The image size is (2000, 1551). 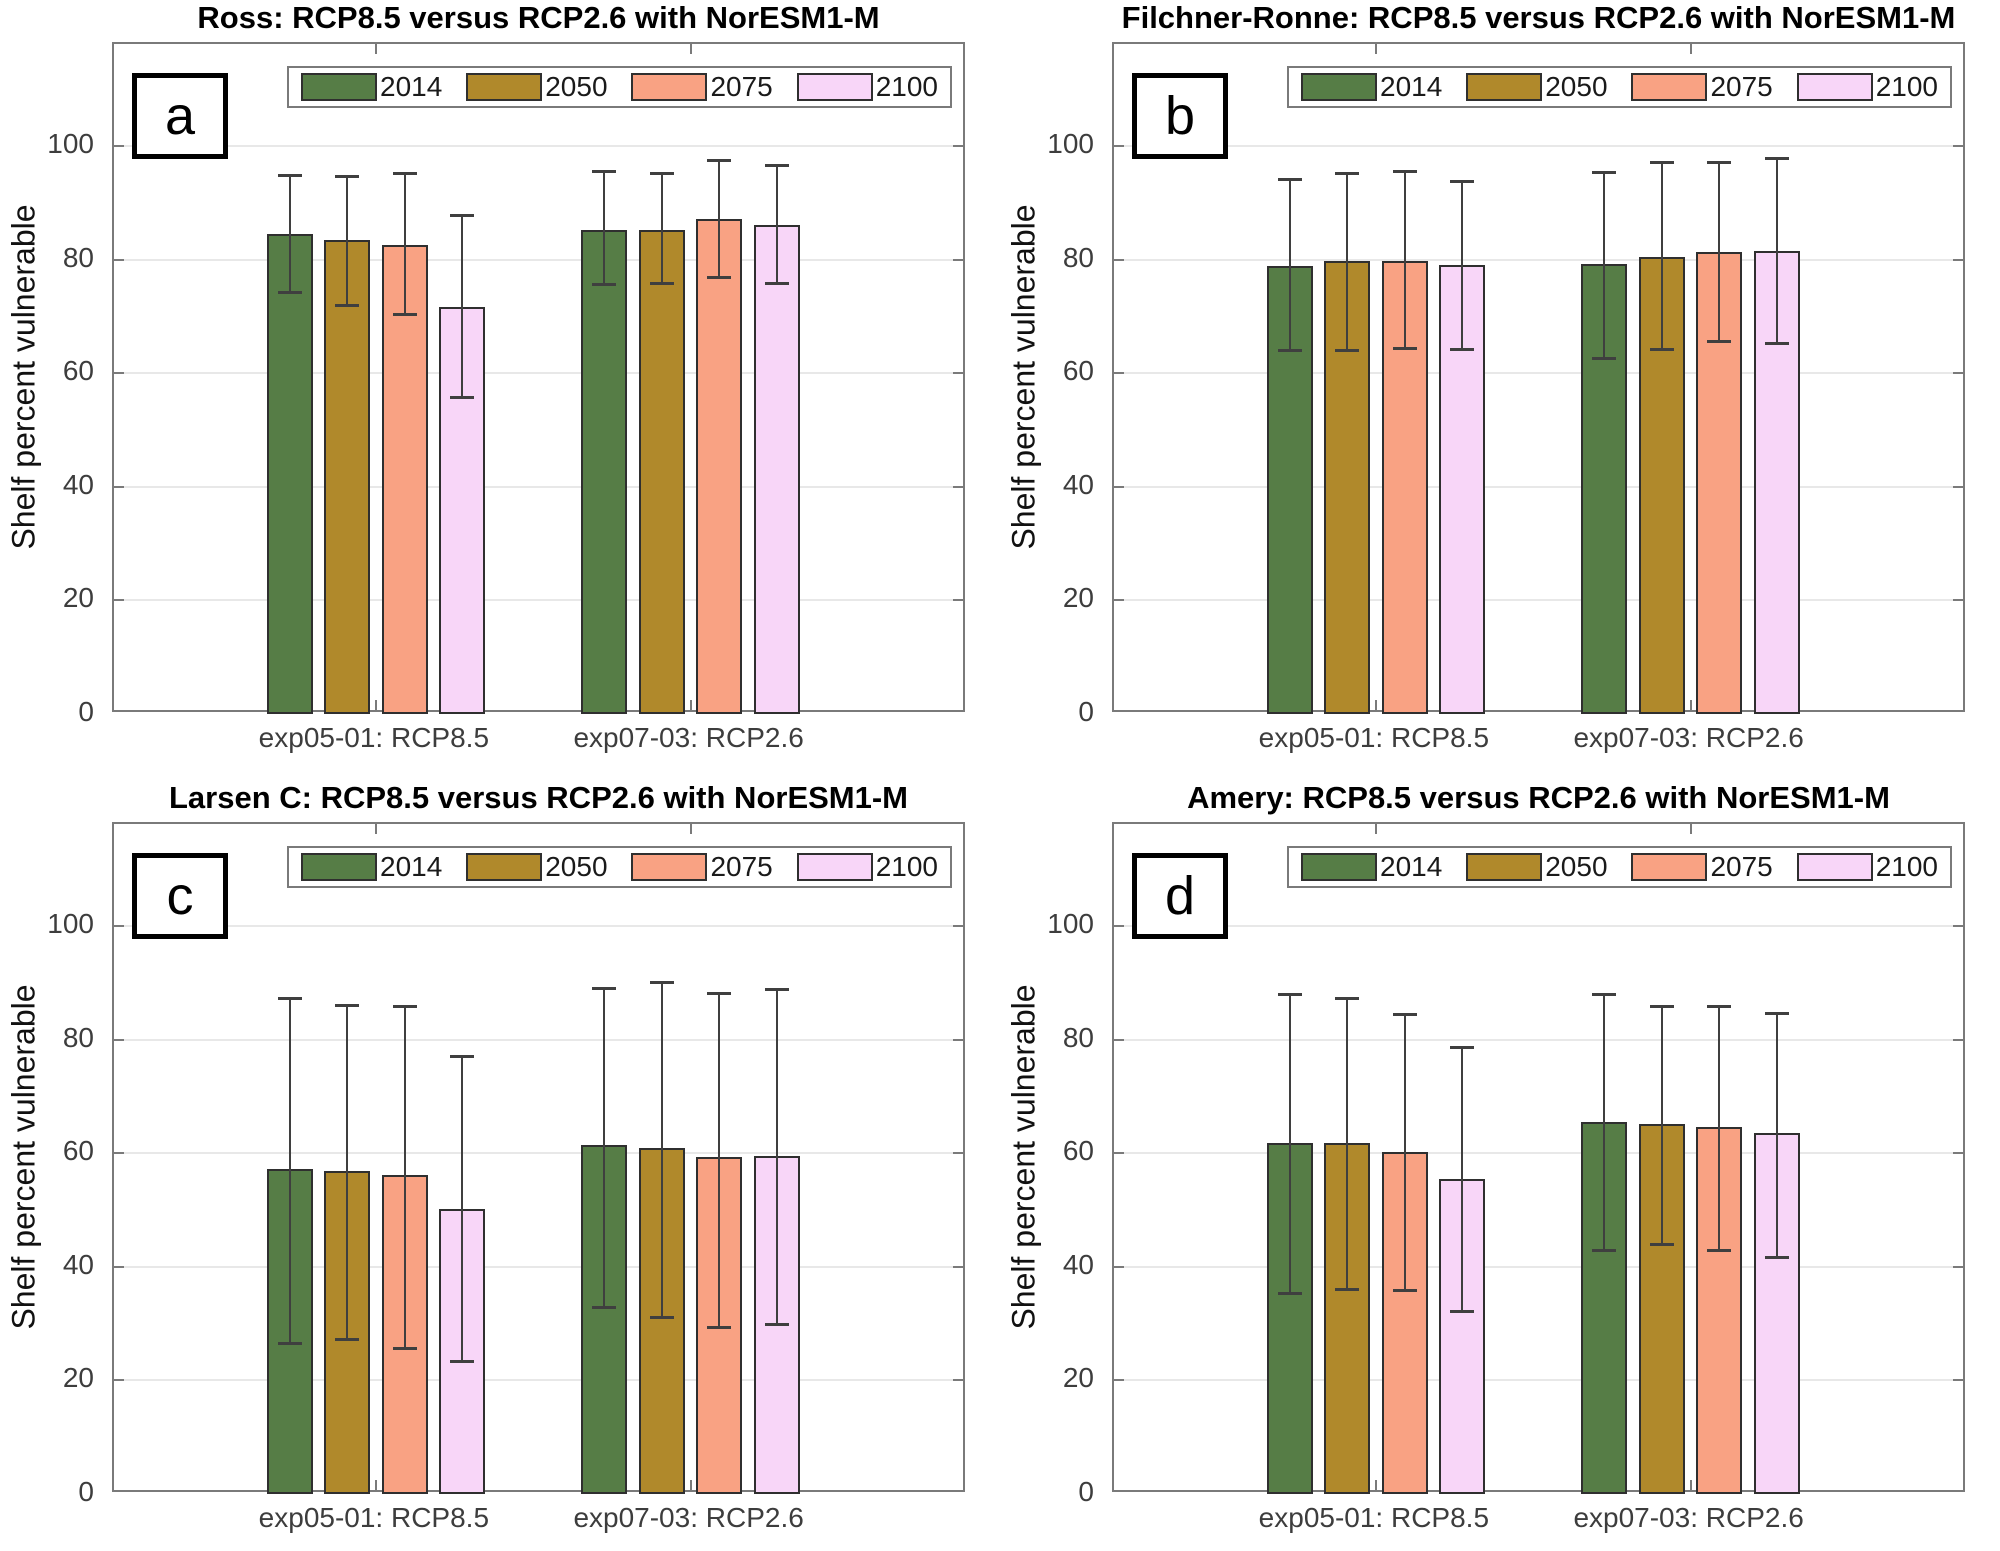 What do you see at coordinates (1371, 87) in the screenshot?
I see `legend-item: 2014` at bounding box center [1371, 87].